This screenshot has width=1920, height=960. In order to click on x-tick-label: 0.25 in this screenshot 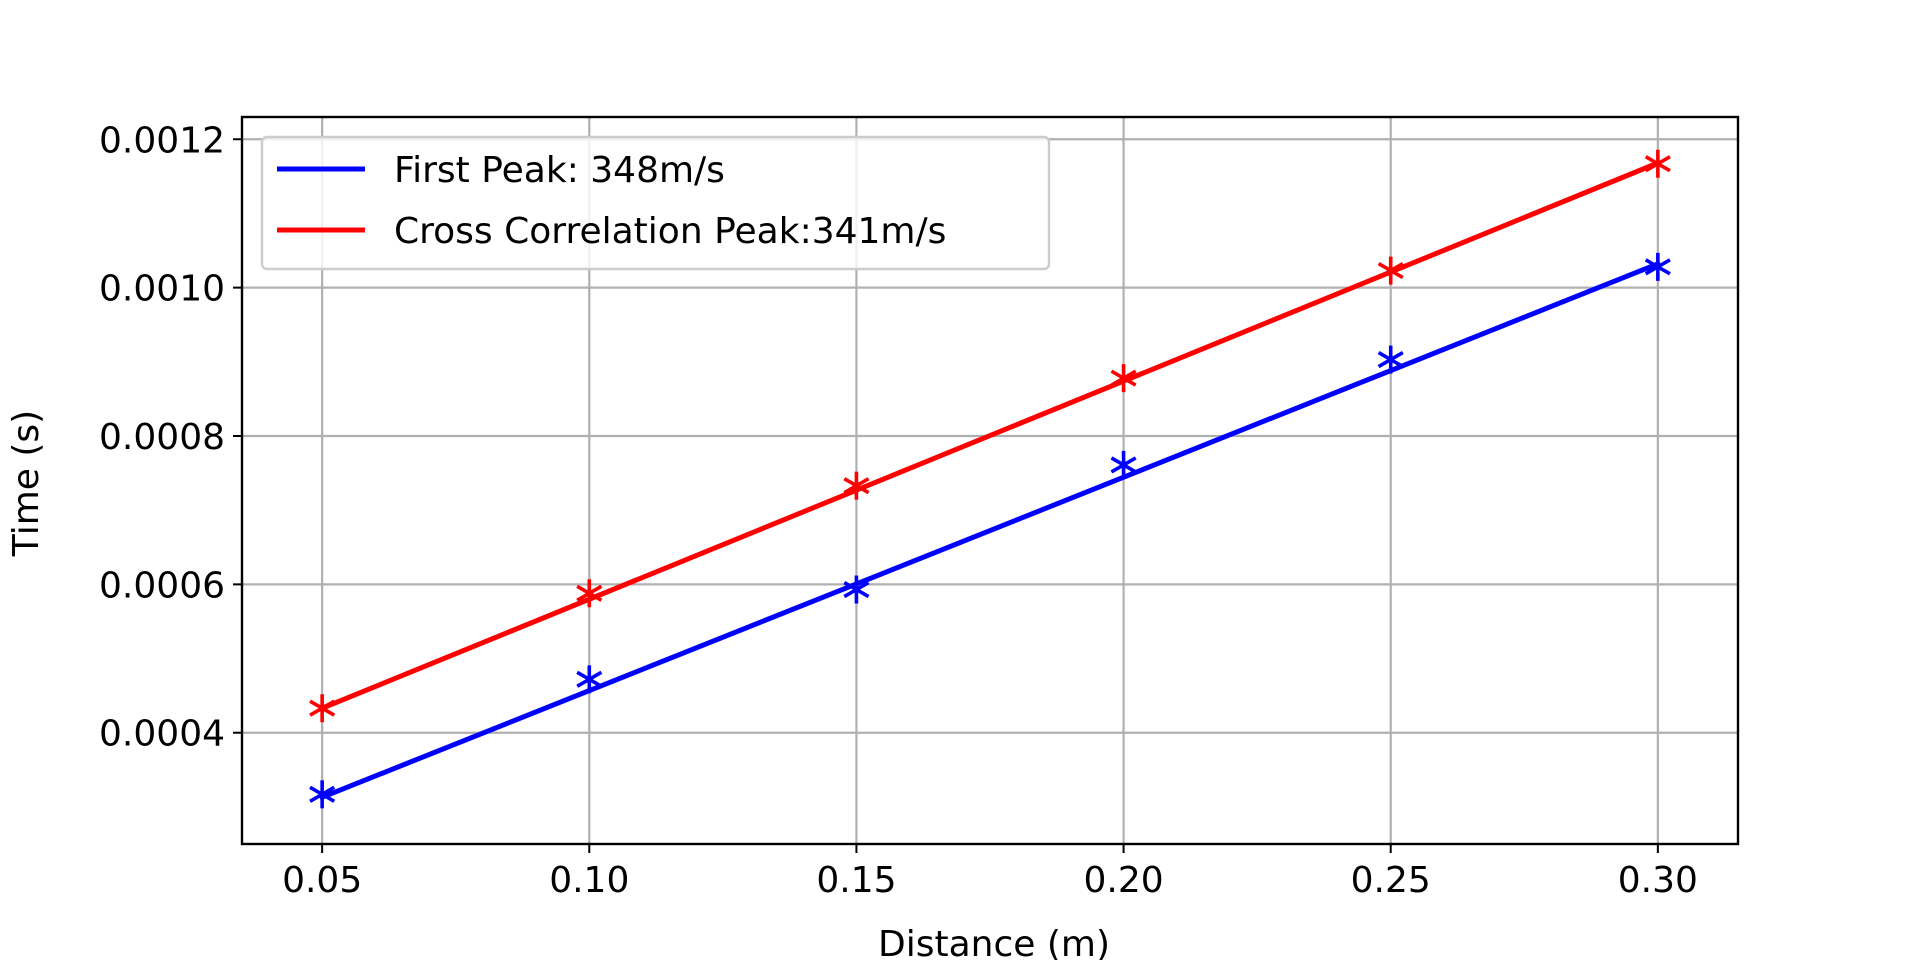, I will do `click(1391, 880)`.